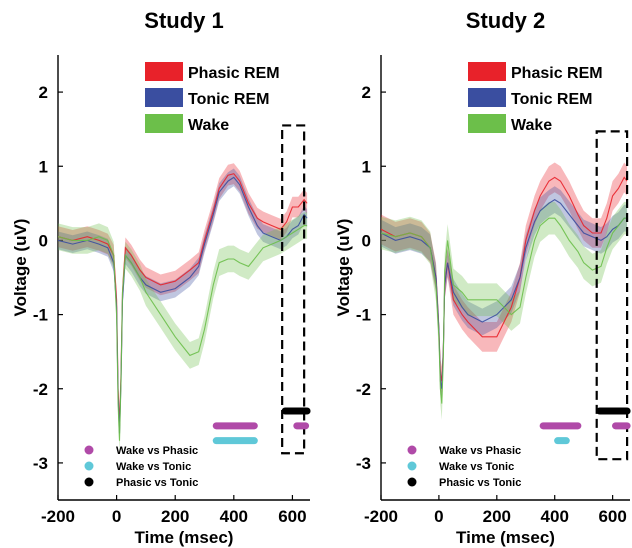 This screenshot has height=548, width=632. Describe the element at coordinates (183, 20) in the screenshot. I see `chart-title: Study 1` at that location.